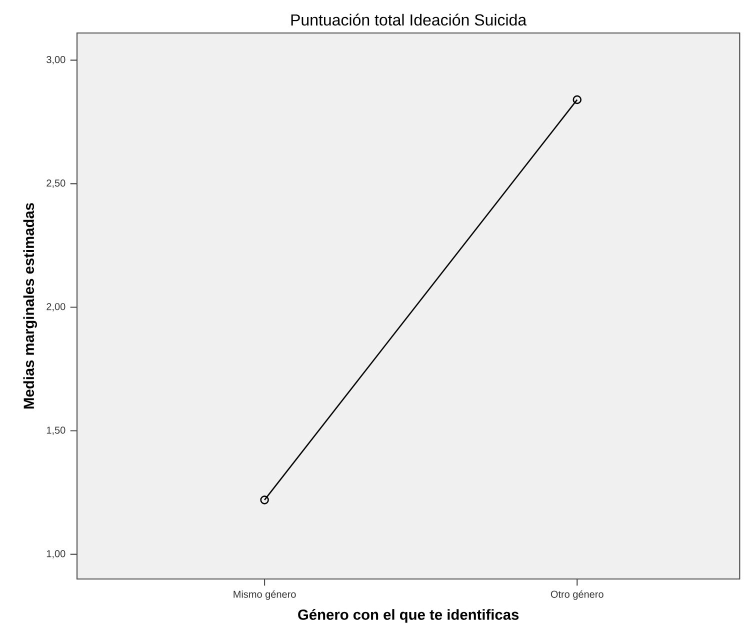  Describe the element at coordinates (408, 615) in the screenshot. I see `x-axis-title: Género con el que te identificas` at that location.